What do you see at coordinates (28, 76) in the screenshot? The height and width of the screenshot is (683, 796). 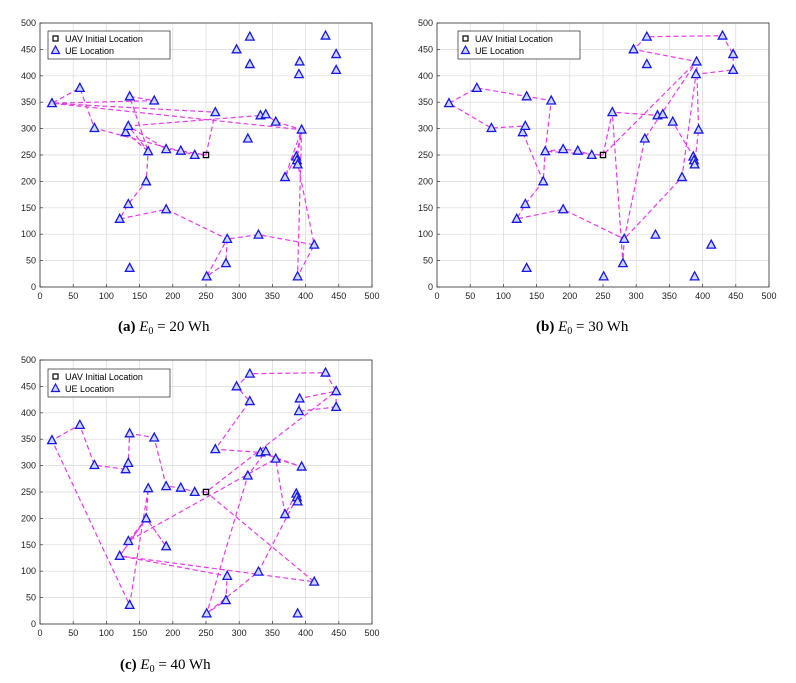 I see `y-tick-label: 400` at bounding box center [28, 76].